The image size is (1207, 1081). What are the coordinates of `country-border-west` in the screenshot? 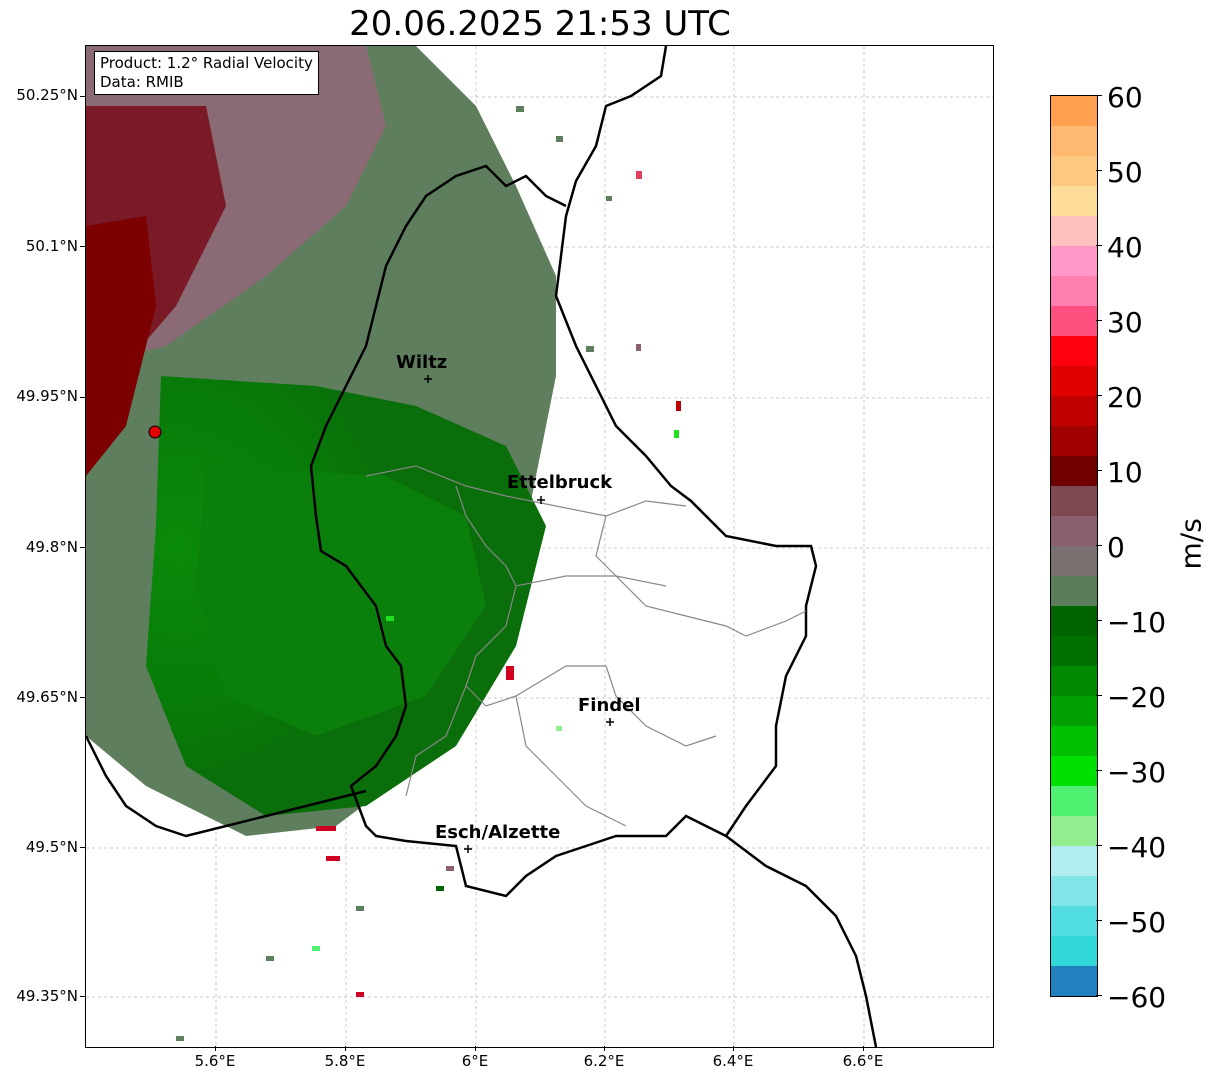 It's located at (226, 786).